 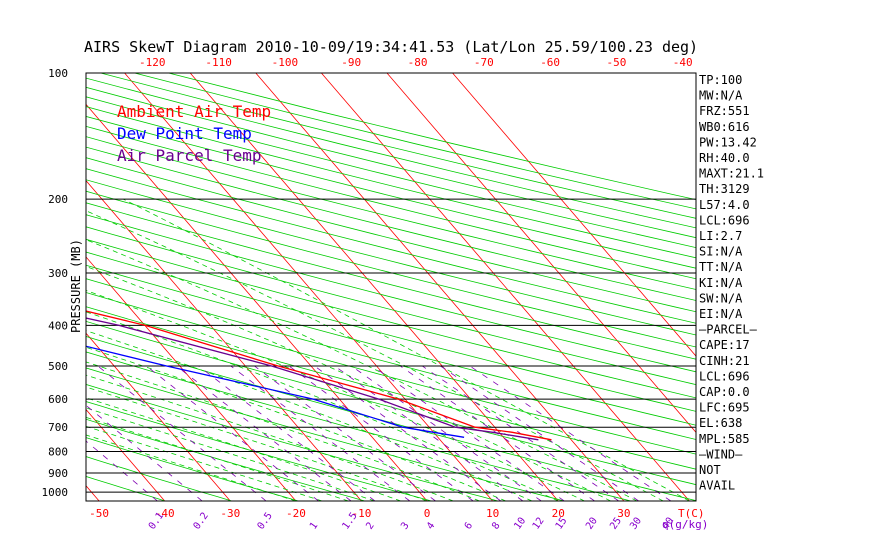 I want to click on index-item: AVAIL, so click(x=717, y=486).